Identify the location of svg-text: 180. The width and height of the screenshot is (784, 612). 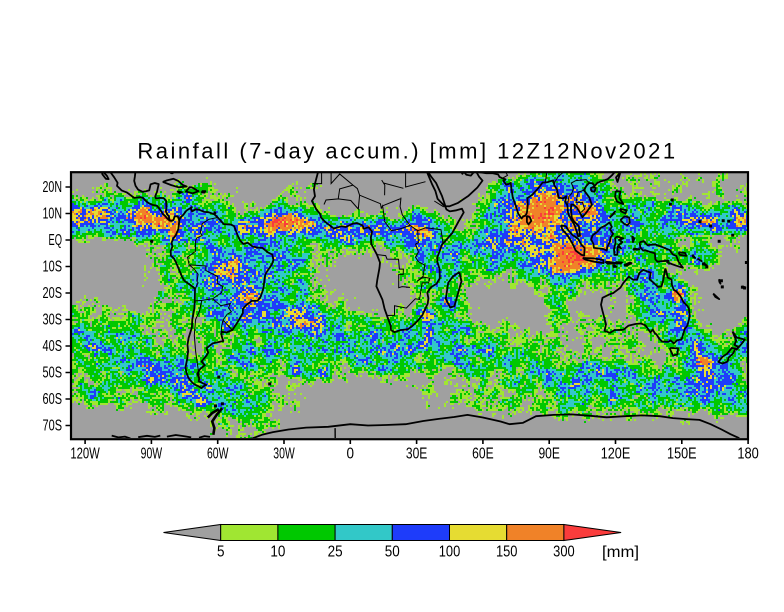
(747, 454).